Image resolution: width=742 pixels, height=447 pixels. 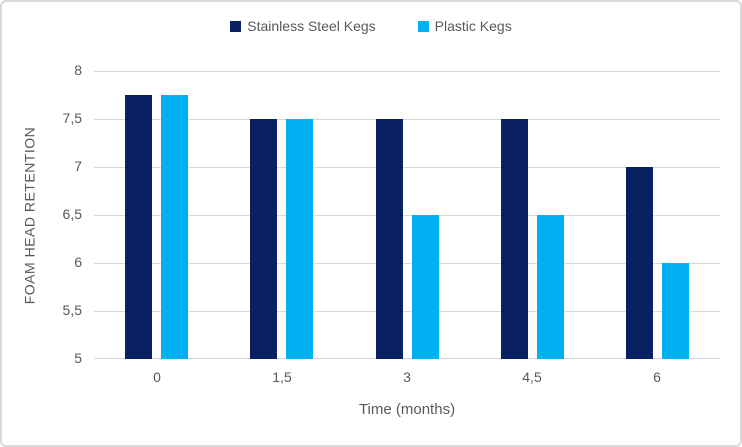 I want to click on legend-item-plastic-kegs: Plastic Kegs, so click(x=464, y=26).